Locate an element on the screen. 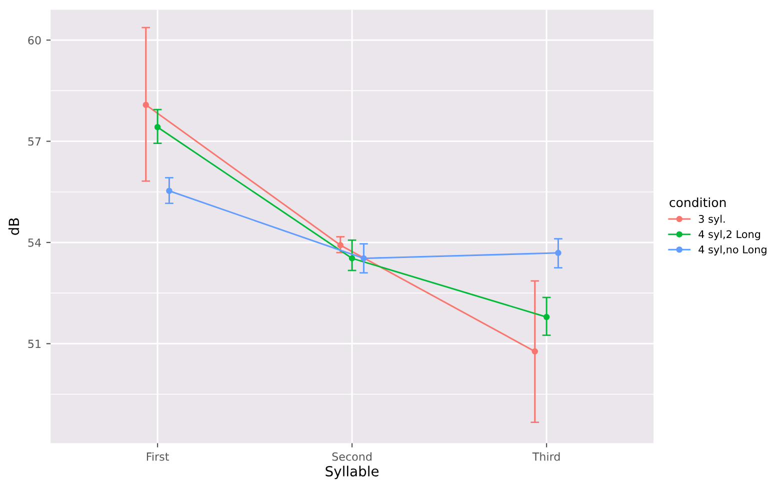  y-tick-label: 57 is located at coordinates (34, 141).